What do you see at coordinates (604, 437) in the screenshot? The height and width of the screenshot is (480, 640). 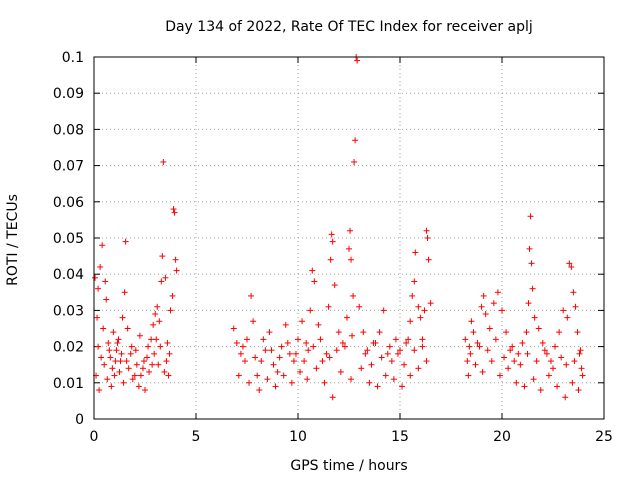 I see `x-tick-label: 25` at bounding box center [604, 437].